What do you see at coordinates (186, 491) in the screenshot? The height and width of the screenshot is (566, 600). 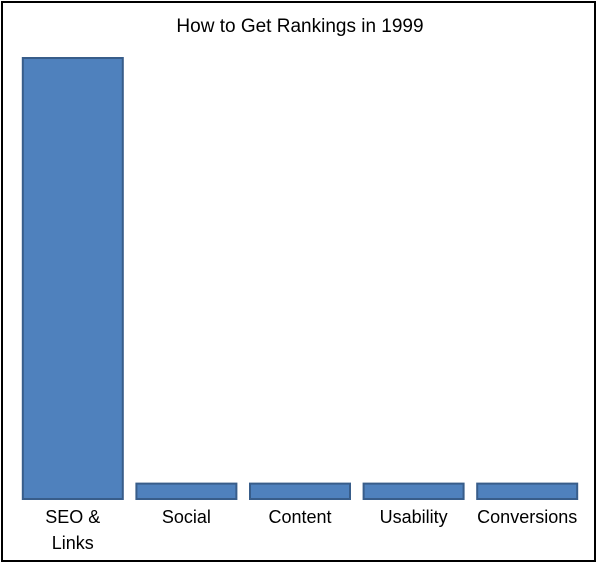 I see `bar-social` at bounding box center [186, 491].